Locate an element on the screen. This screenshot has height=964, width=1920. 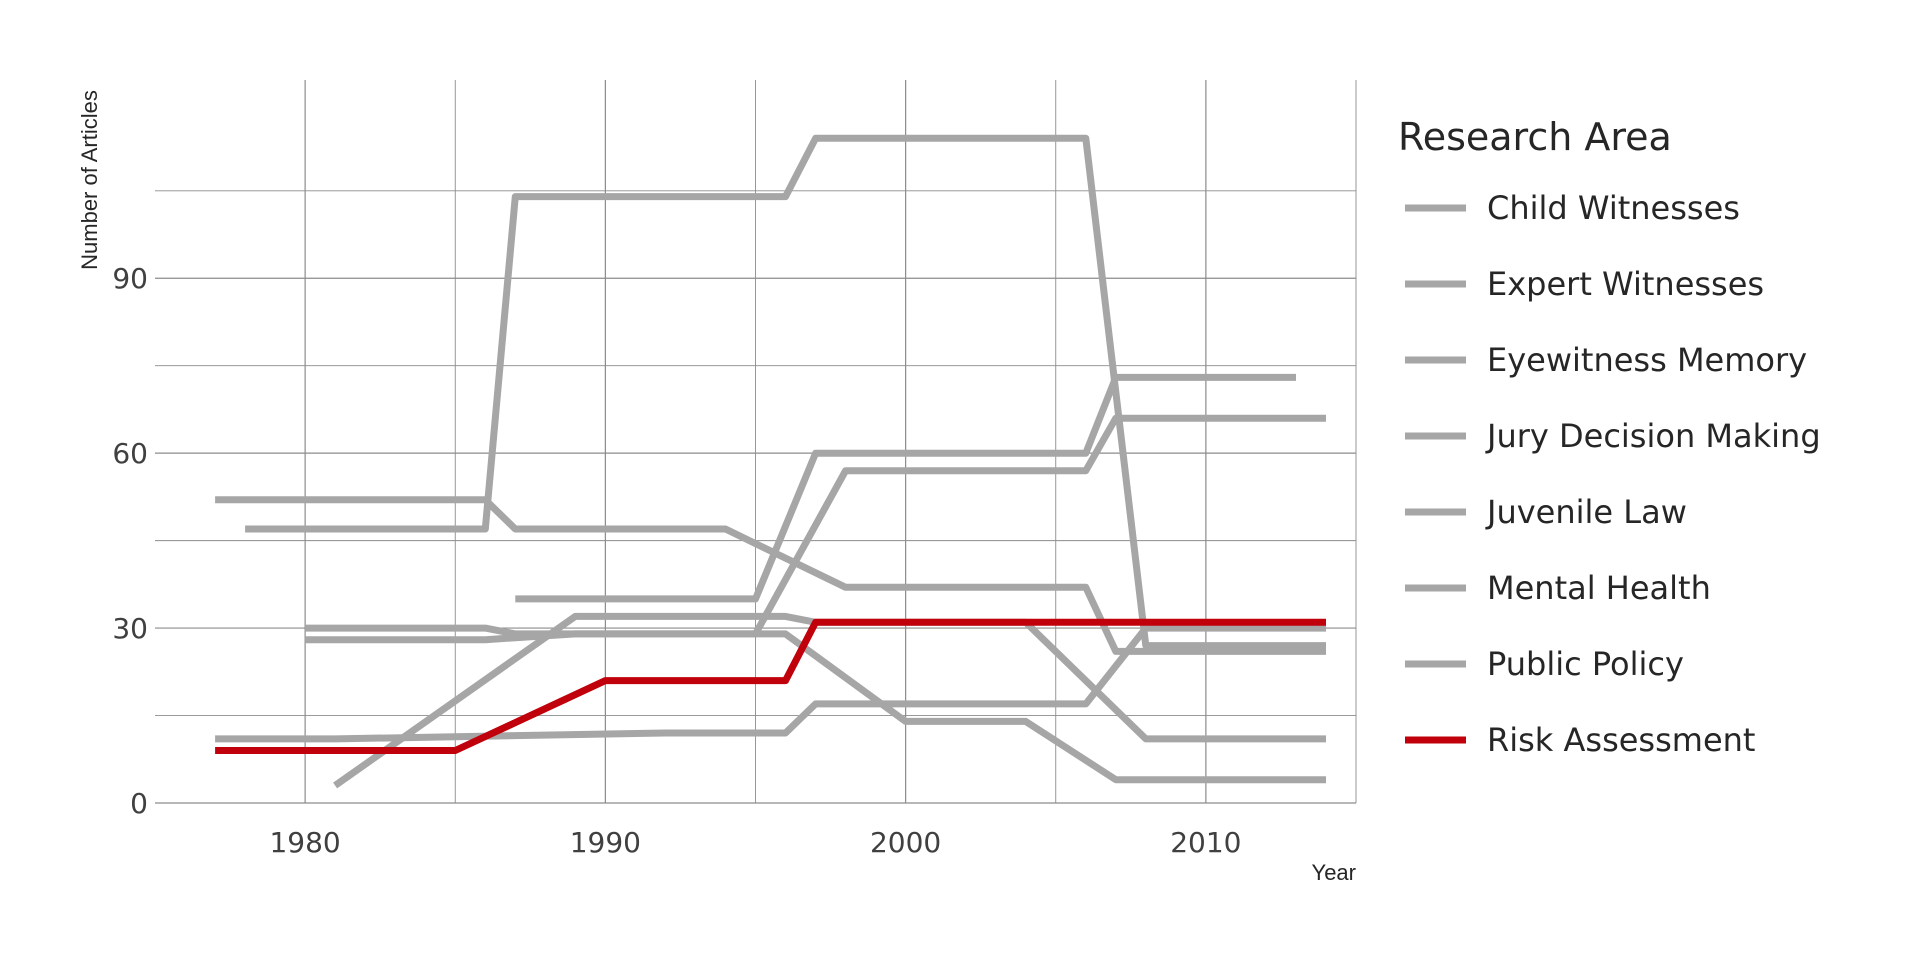
y-tick-label: 60 is located at coordinates (130, 453).